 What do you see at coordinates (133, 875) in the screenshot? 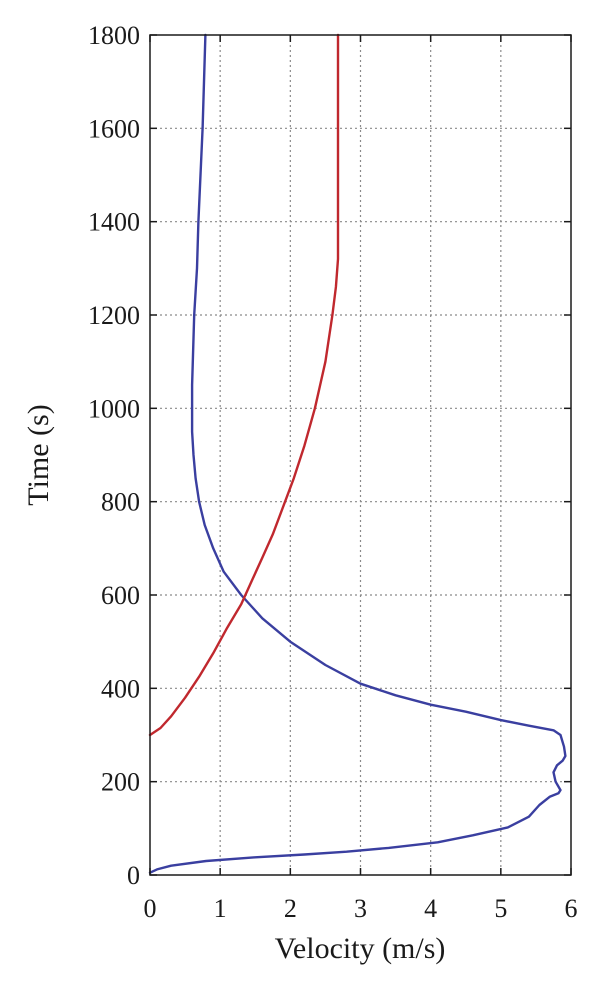
I see `y-tick-label: 0` at bounding box center [133, 875].